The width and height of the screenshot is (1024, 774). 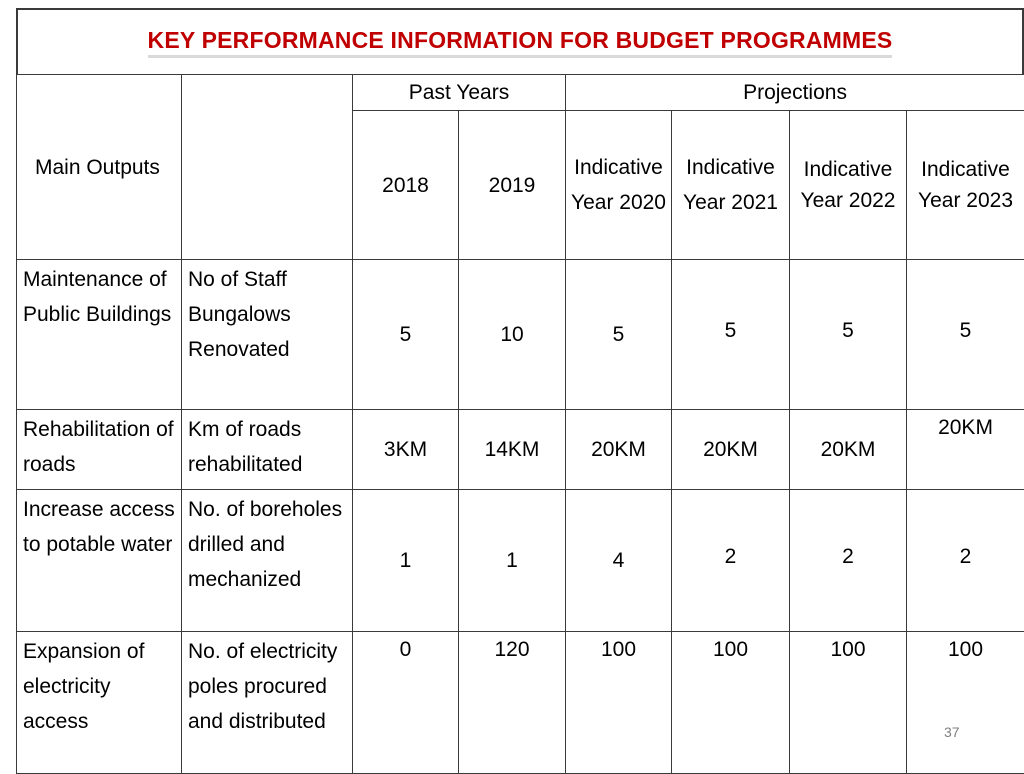 What do you see at coordinates (619, 185) in the screenshot?
I see `year-header-2020: Indicative Year 2020` at bounding box center [619, 185].